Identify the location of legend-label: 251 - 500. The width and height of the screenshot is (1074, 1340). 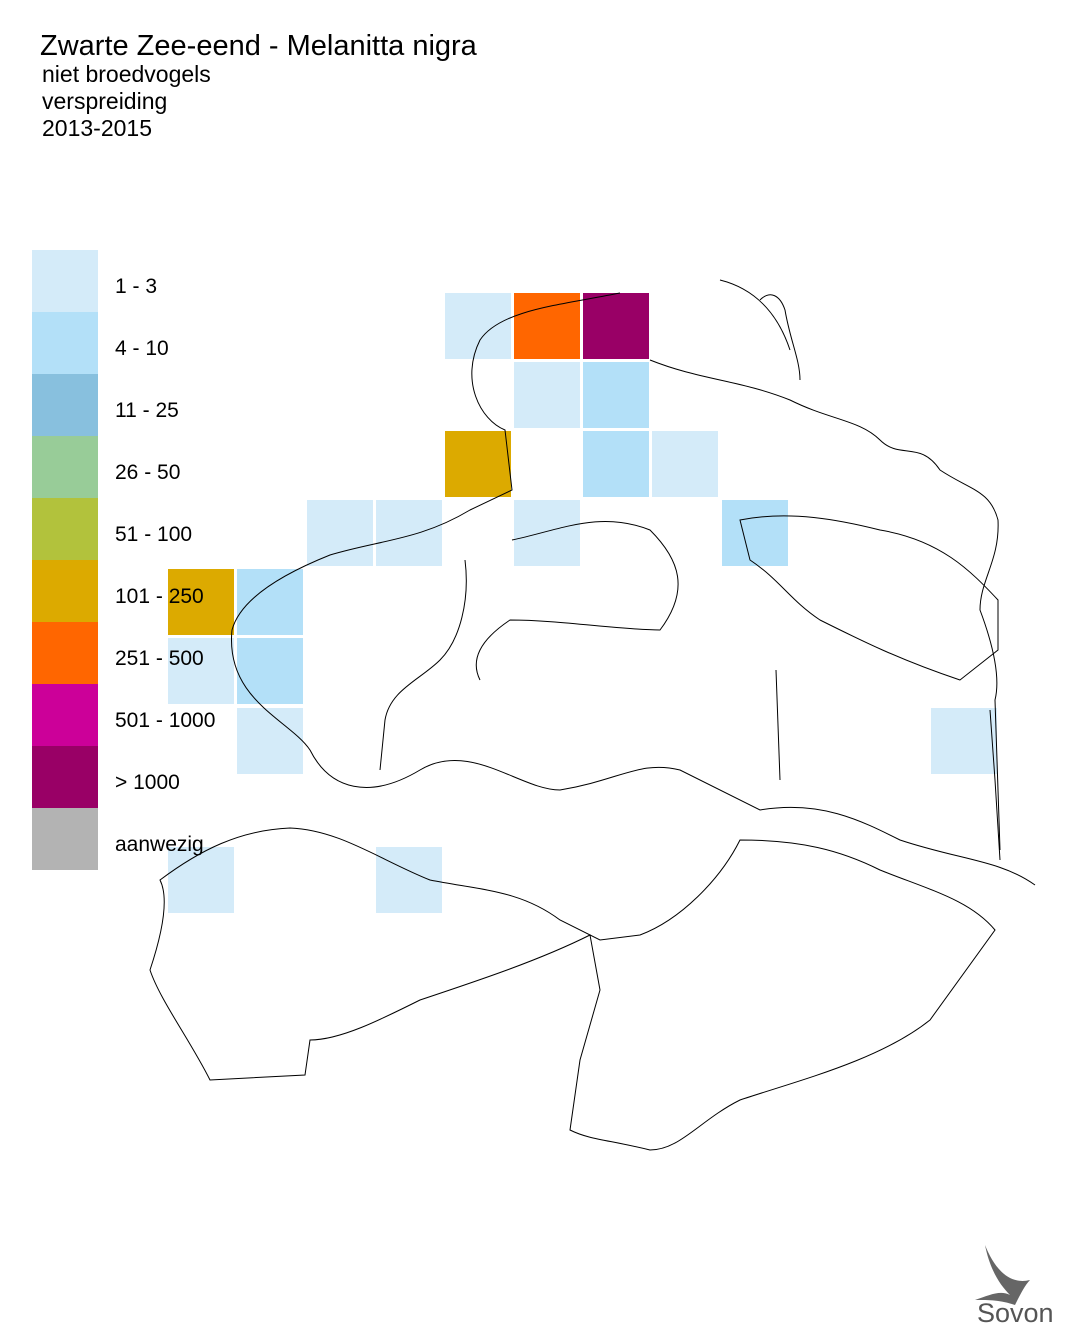
(159, 658).